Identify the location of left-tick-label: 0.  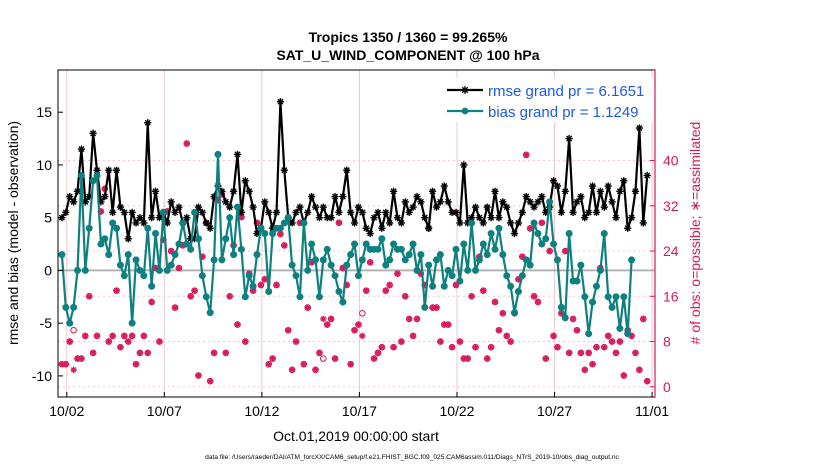
(48, 270).